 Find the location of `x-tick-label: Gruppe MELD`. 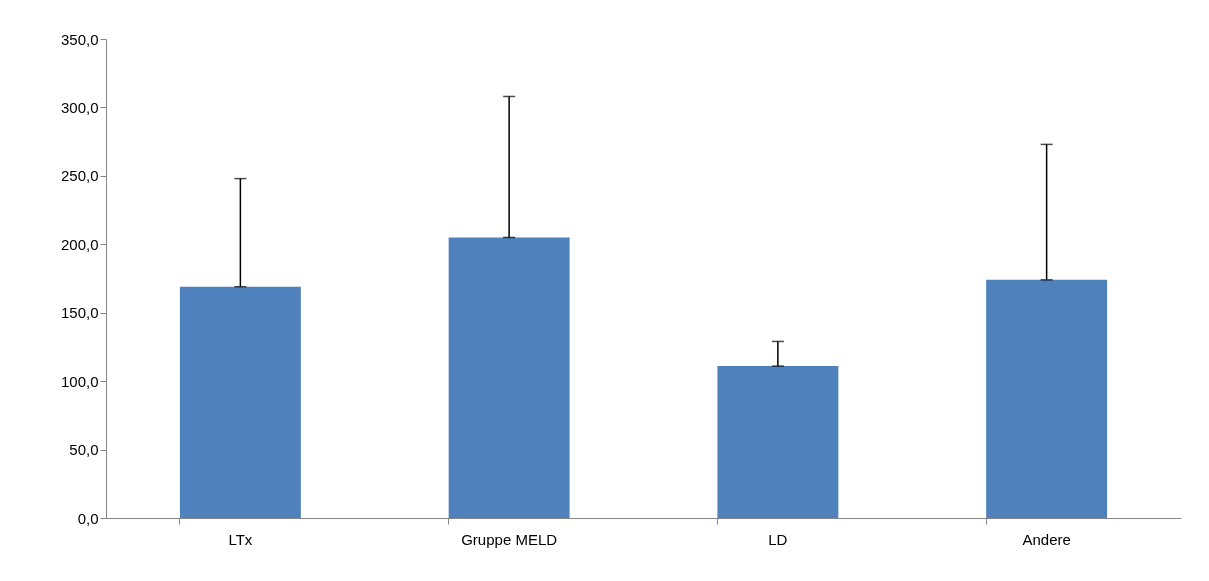

x-tick-label: Gruppe MELD is located at coordinates (509, 539).